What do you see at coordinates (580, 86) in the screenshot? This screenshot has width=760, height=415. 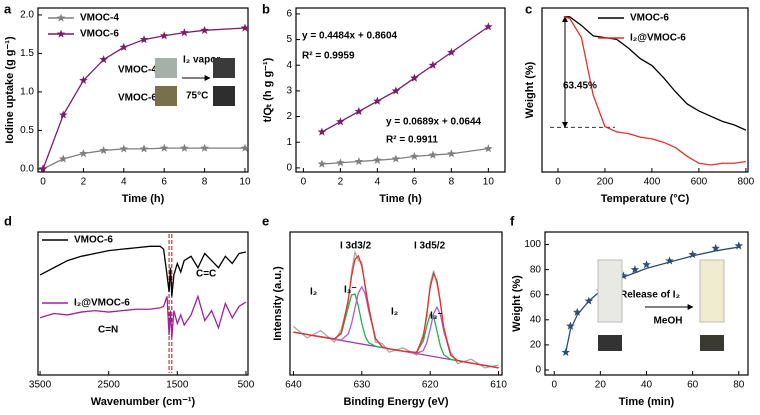 I see `annotation: 63.45%` at bounding box center [580, 86].